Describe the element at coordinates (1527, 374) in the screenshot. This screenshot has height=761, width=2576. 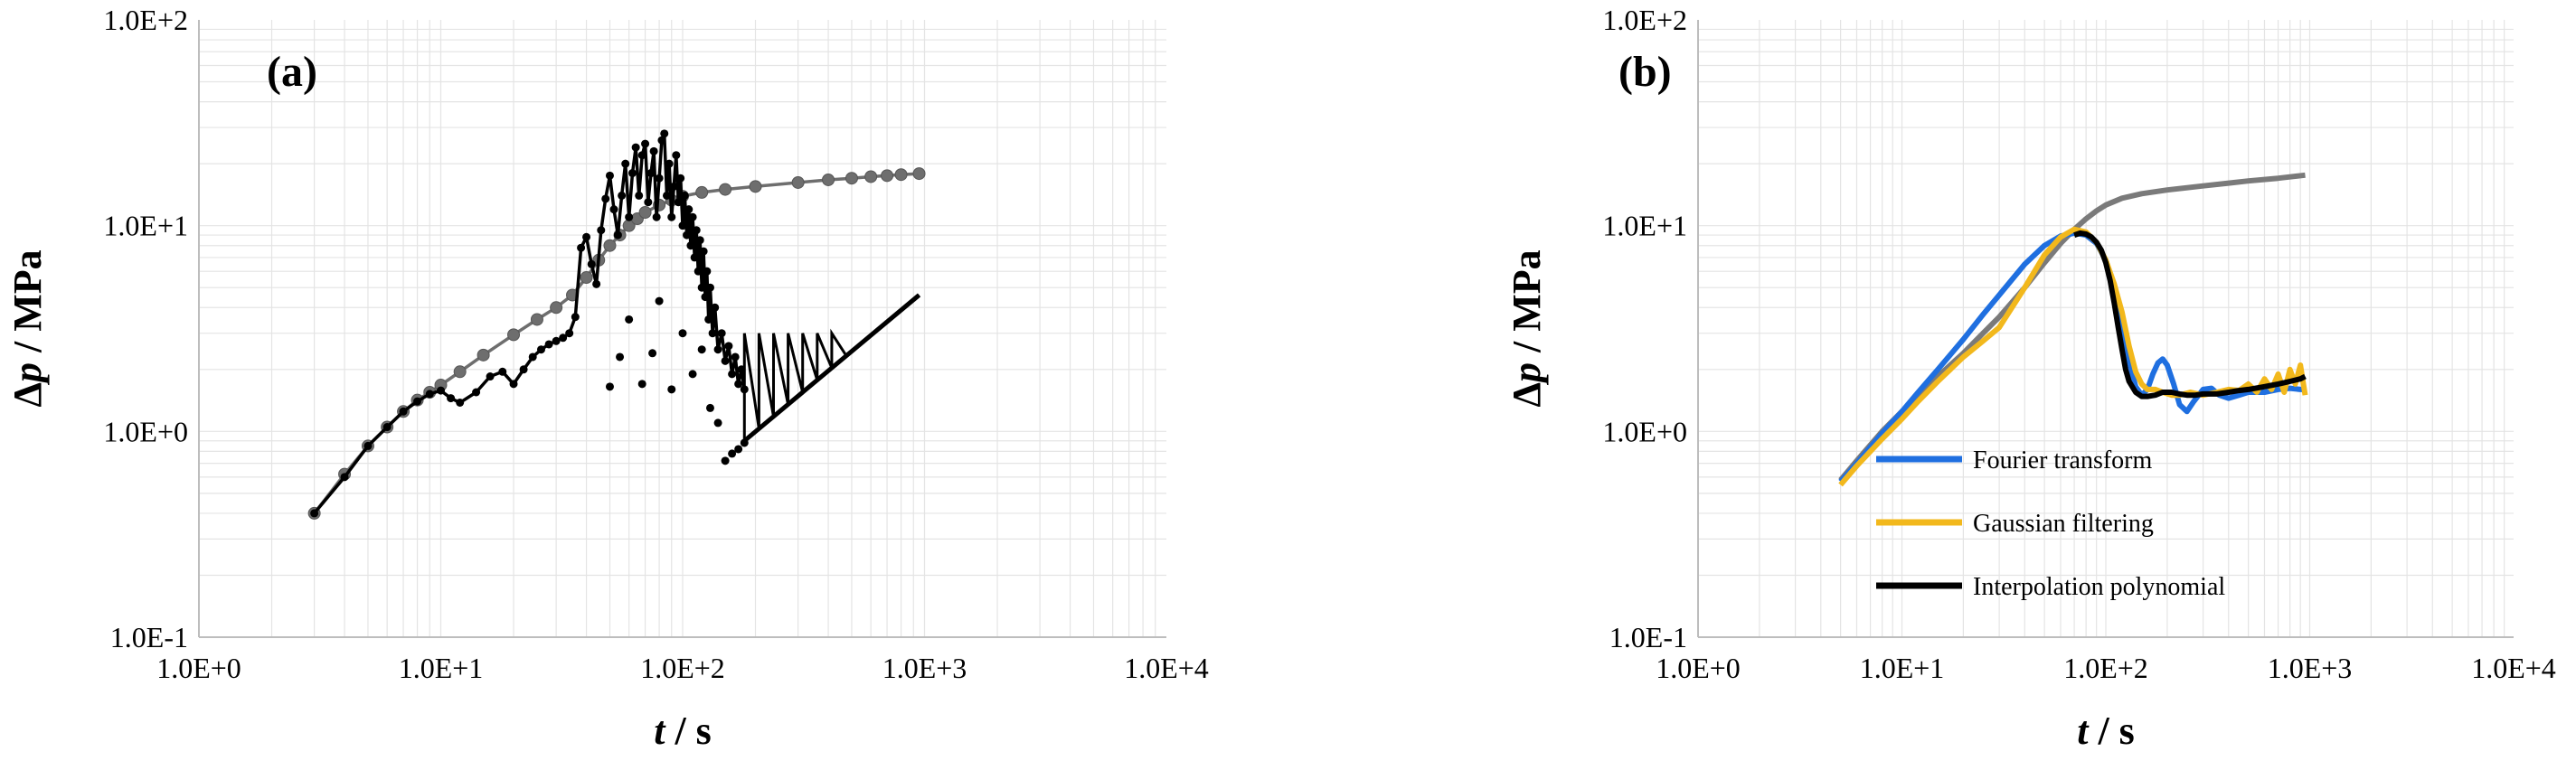
I see `y-axis-label-symbol: p` at that location.